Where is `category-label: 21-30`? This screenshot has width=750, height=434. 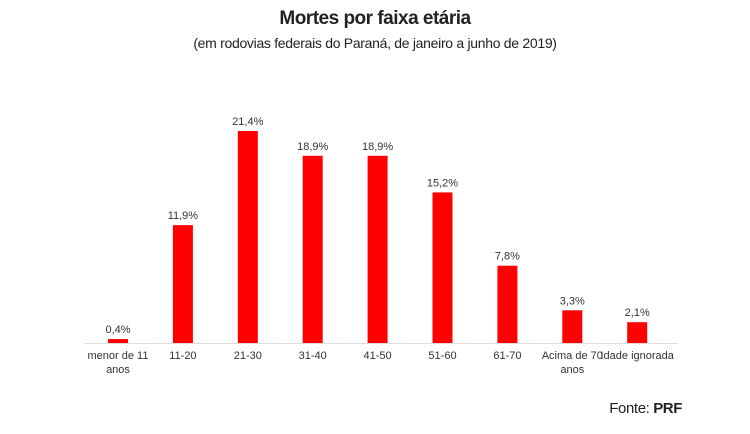
category-label: 21-30 is located at coordinates (248, 356).